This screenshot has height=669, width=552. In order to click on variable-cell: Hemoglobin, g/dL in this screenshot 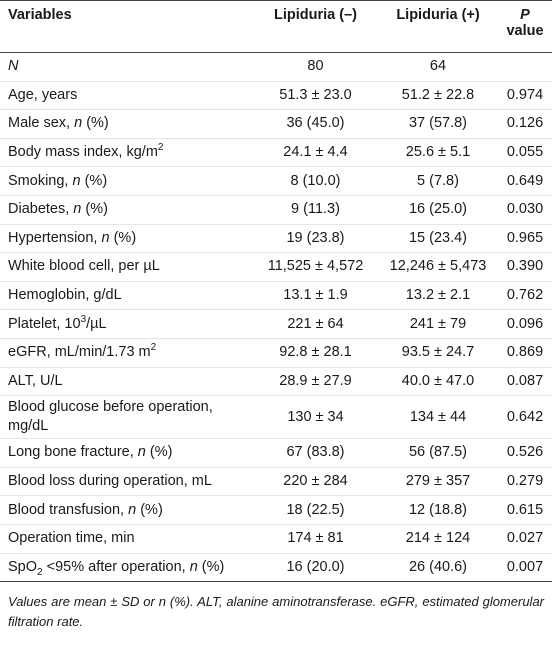, I will do `click(126, 296)`.